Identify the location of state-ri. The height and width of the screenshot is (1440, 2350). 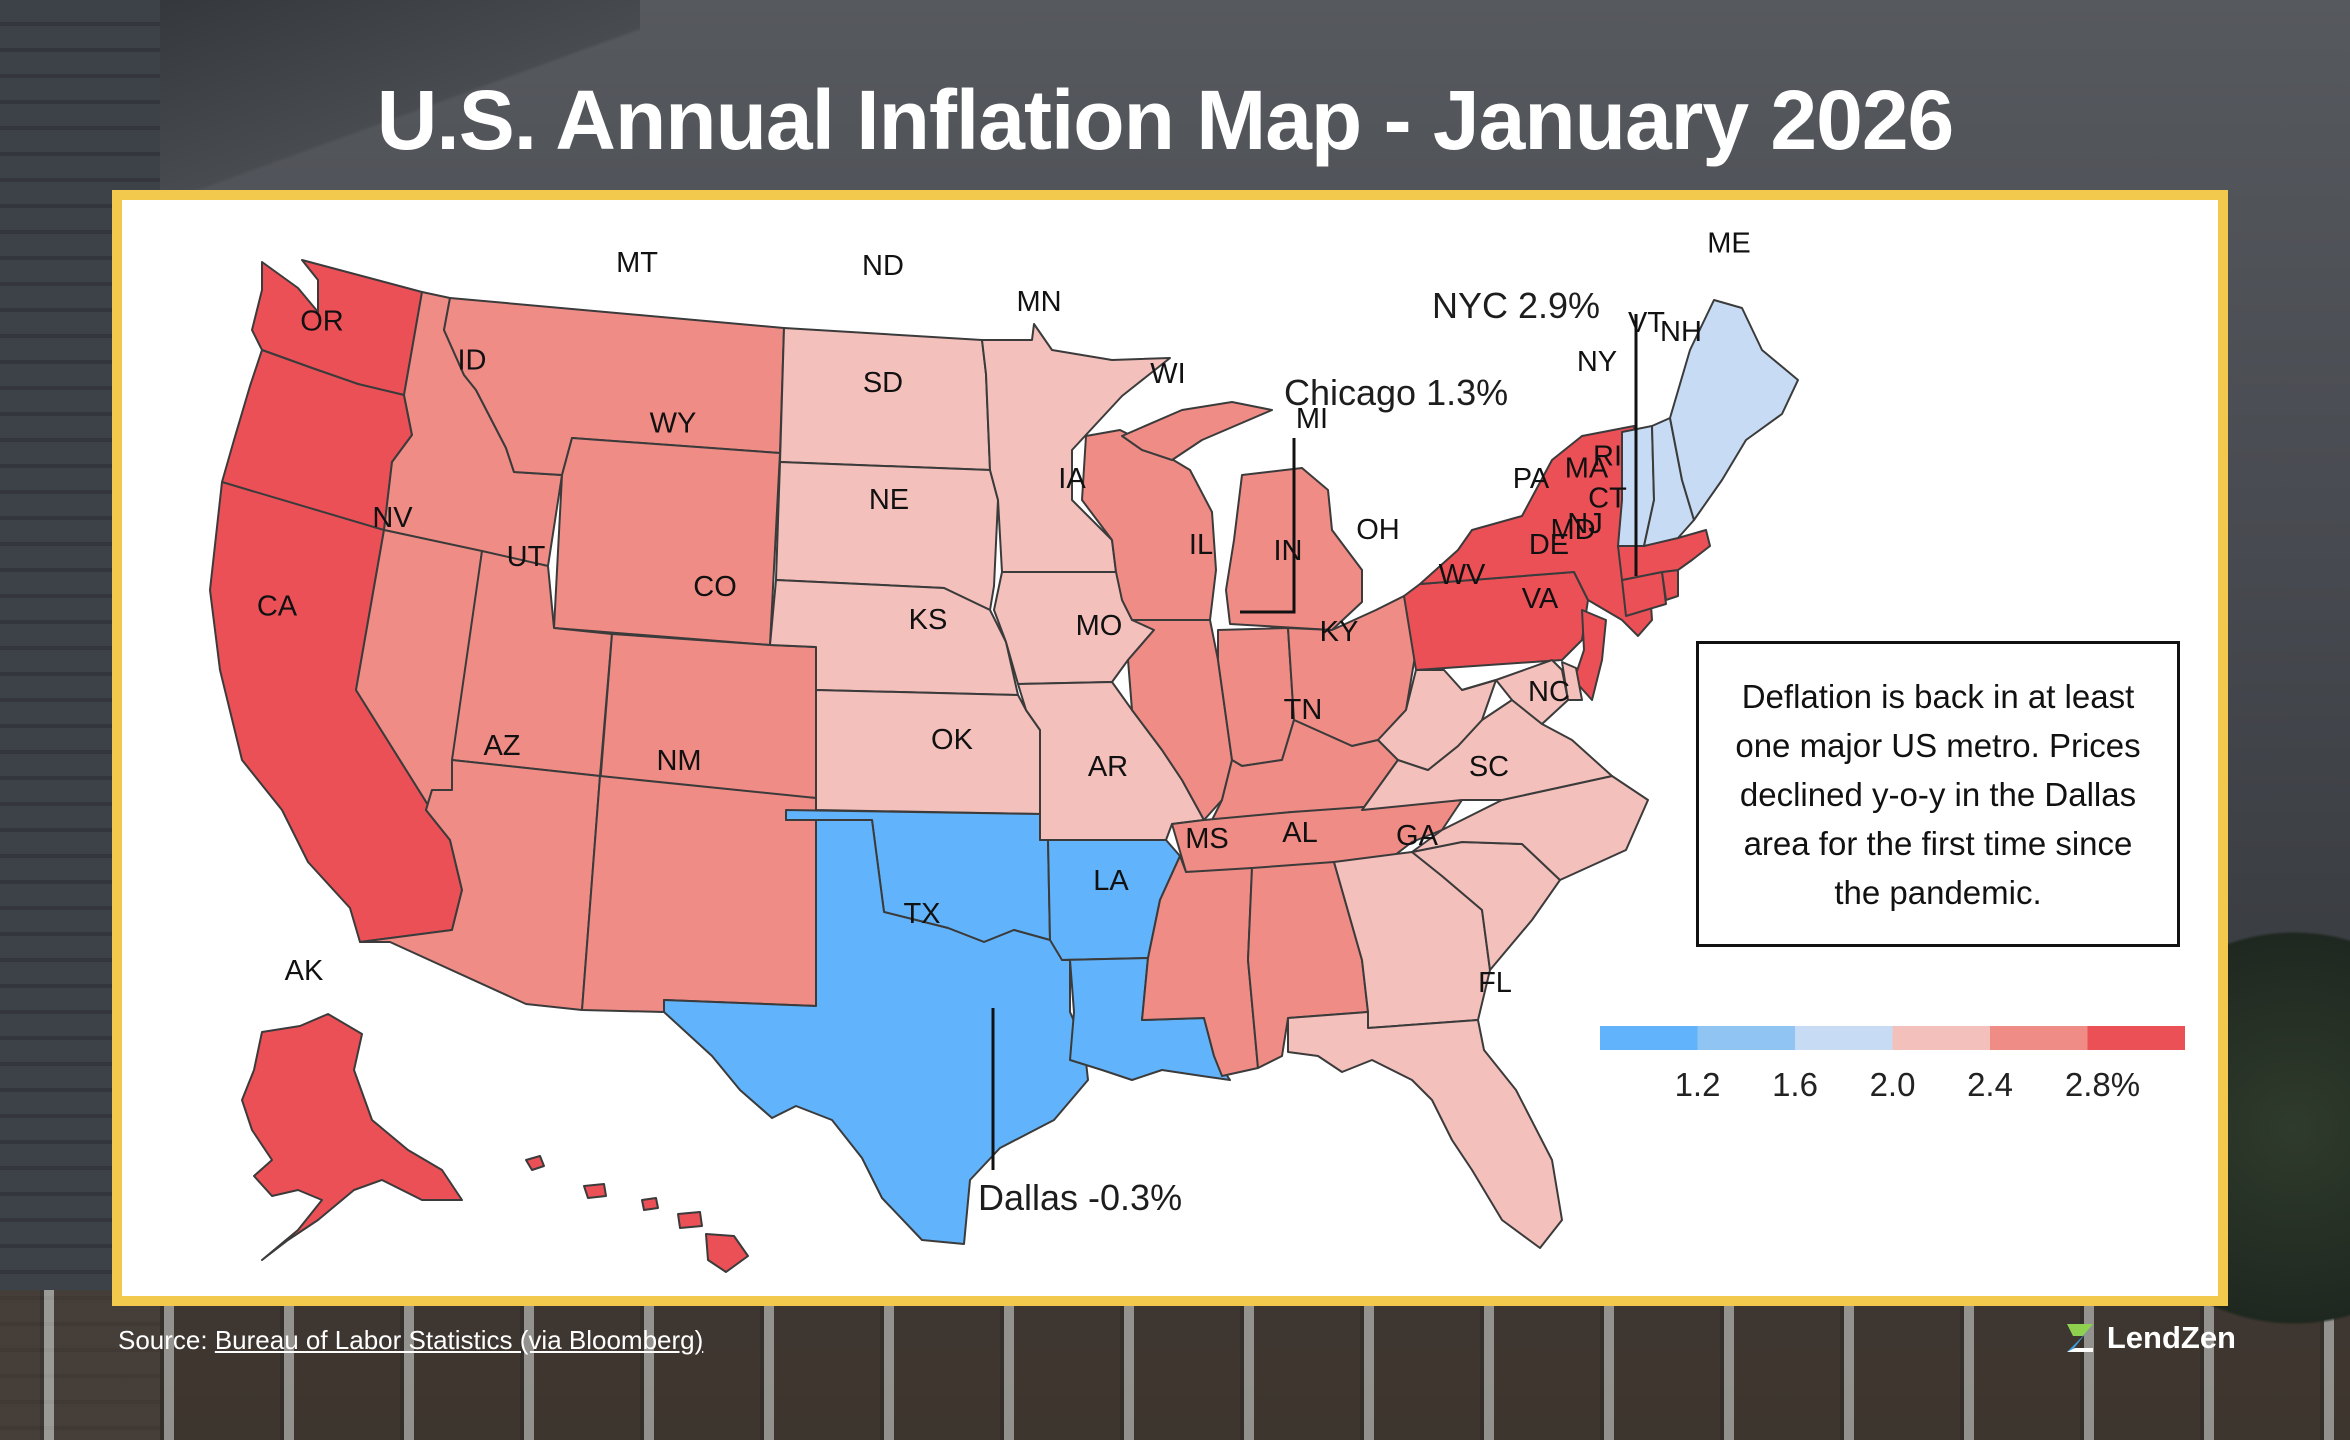
(1670, 585).